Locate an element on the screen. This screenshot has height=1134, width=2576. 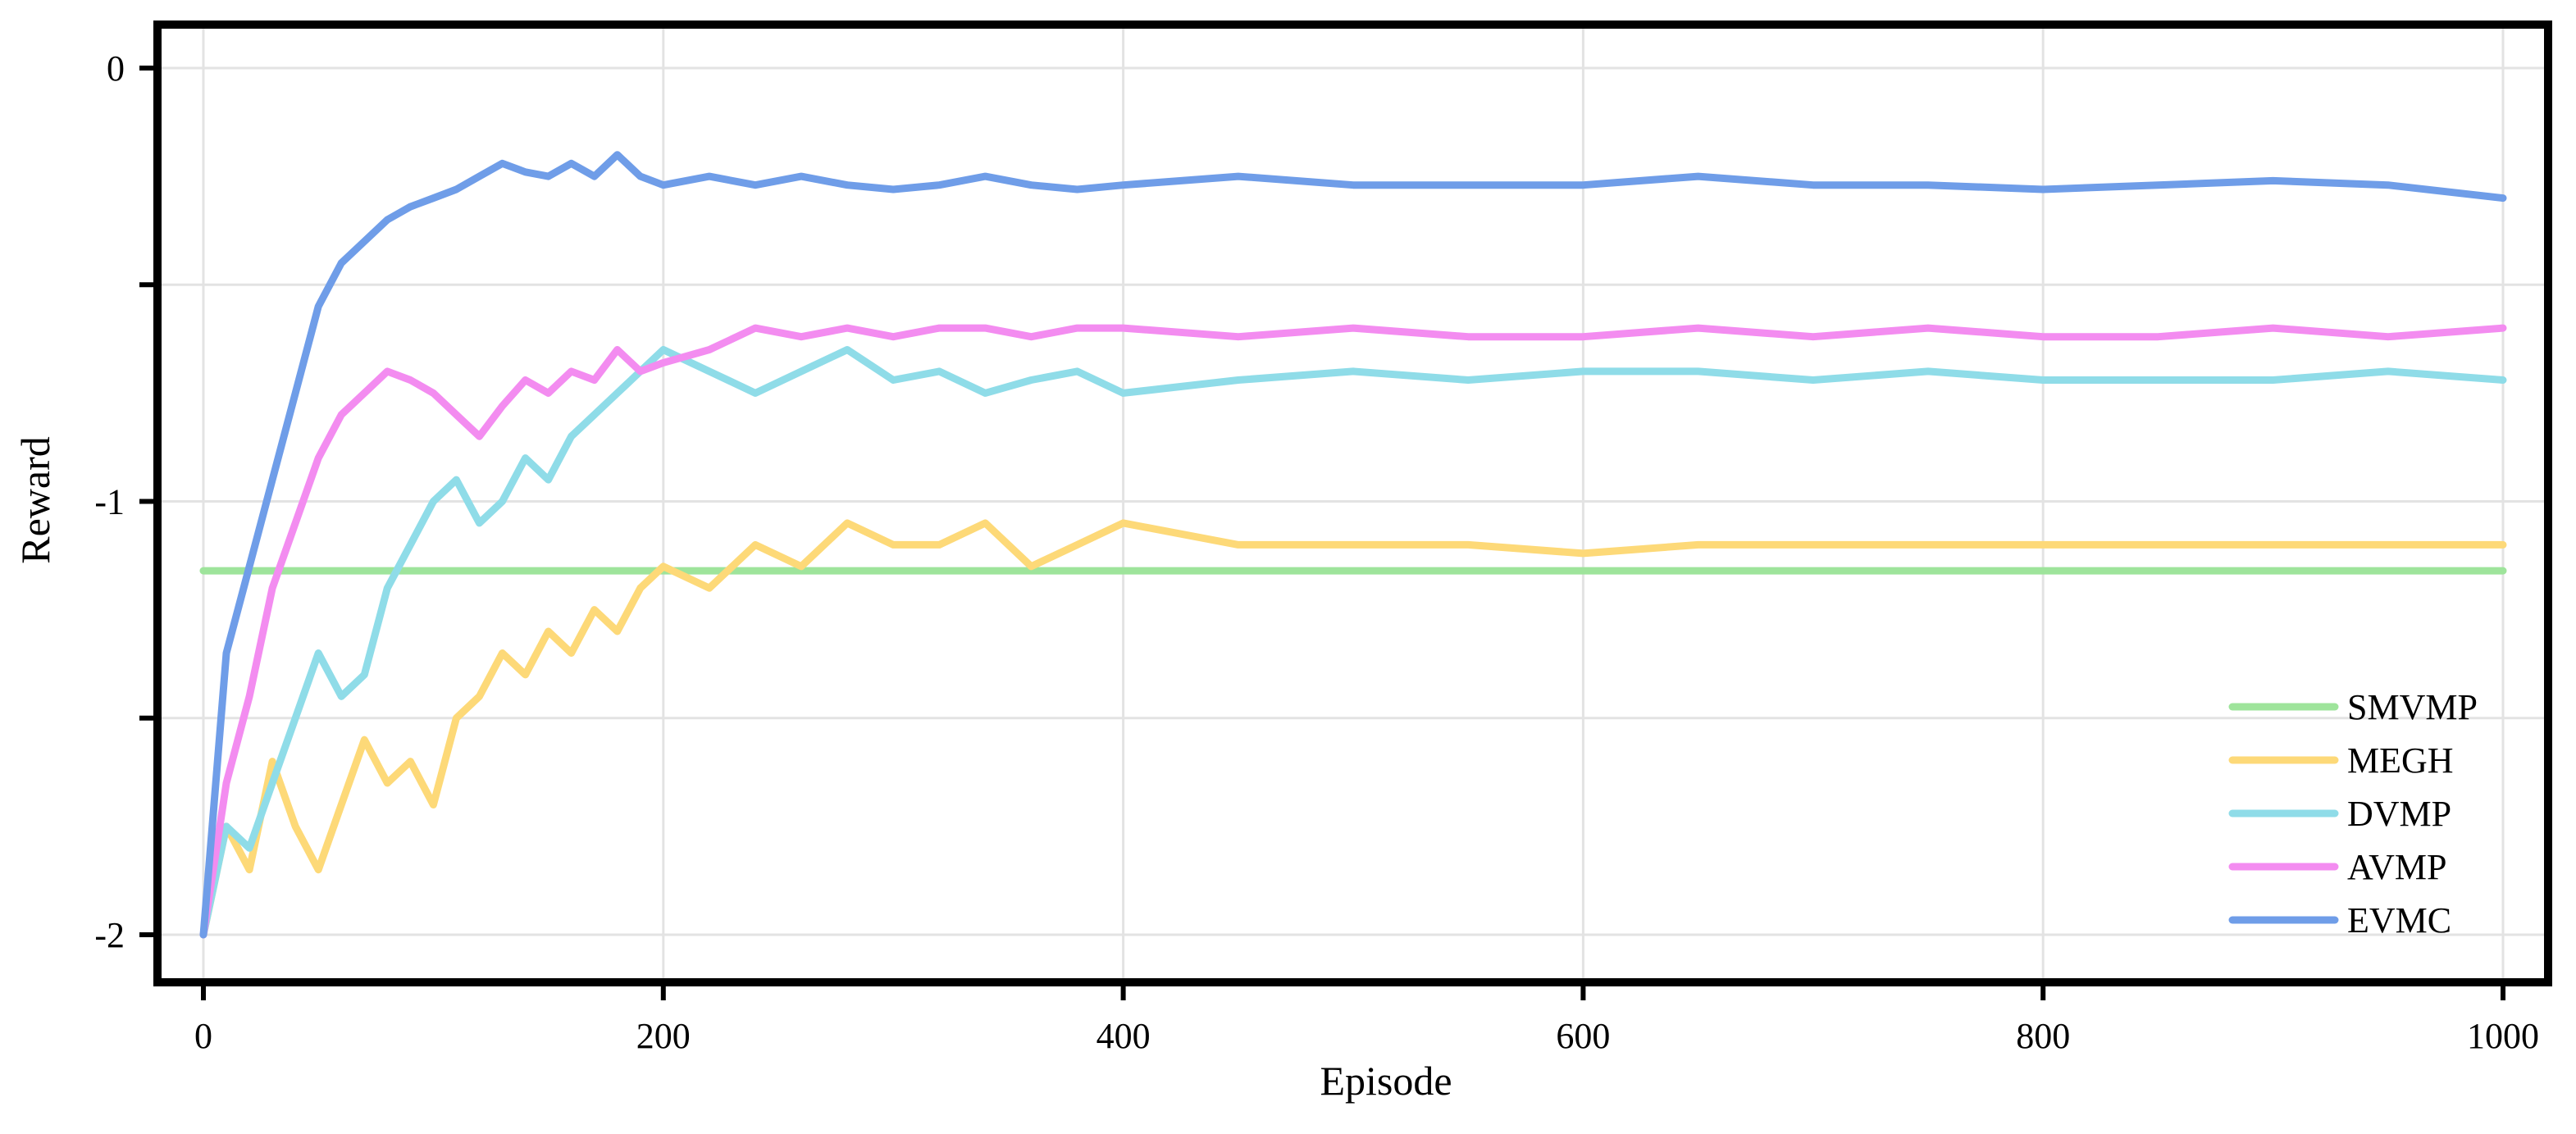
y-tick-label: -2 is located at coordinates (109, 935).